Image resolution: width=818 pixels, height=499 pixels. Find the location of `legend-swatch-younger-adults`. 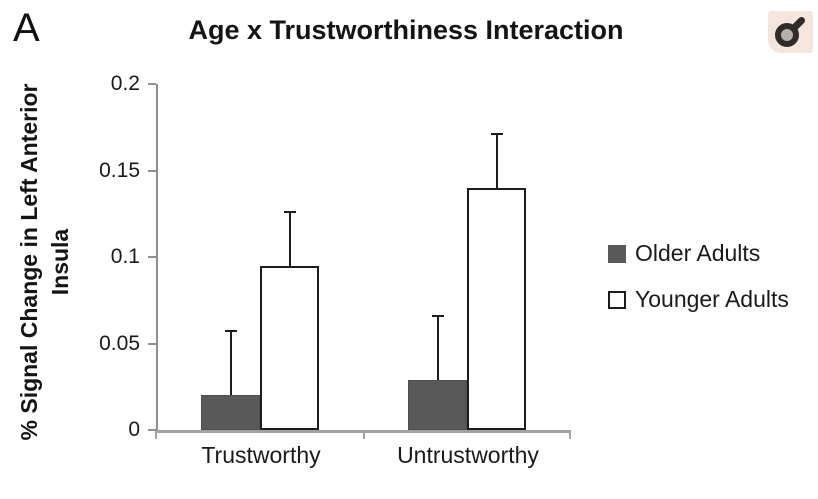

legend-swatch-younger-adults is located at coordinates (617, 299).